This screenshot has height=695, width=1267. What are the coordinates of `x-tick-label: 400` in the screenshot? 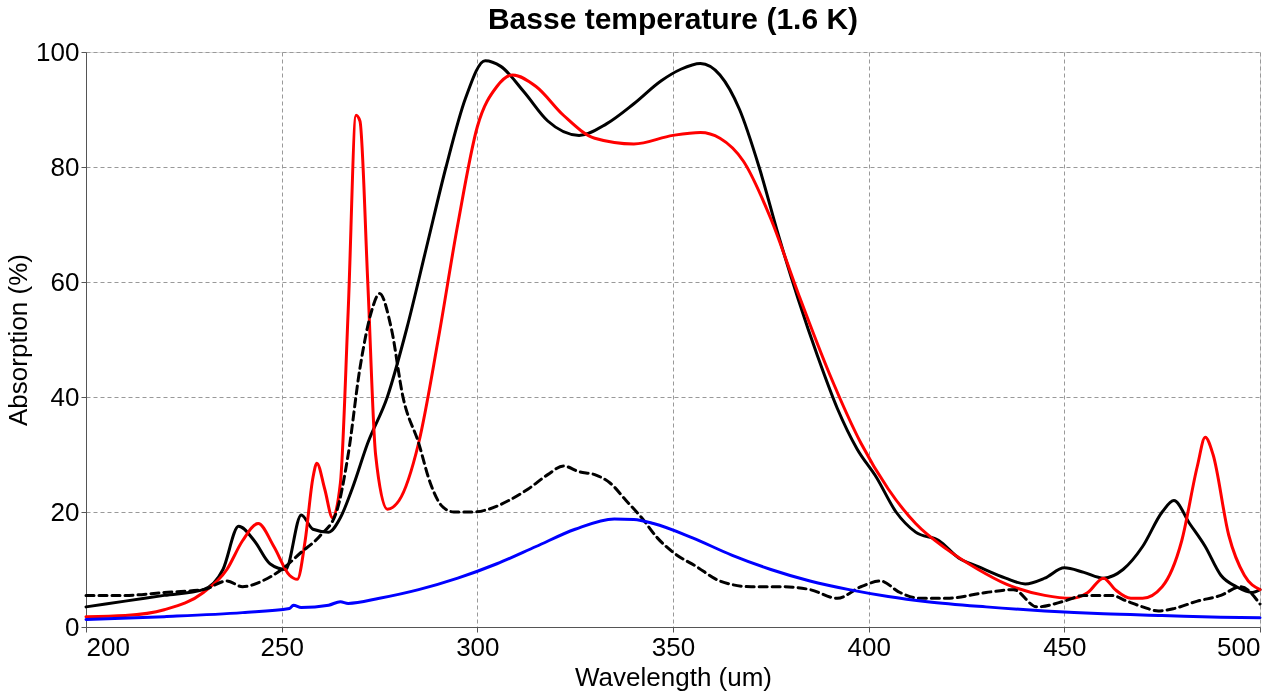 It's located at (869, 646).